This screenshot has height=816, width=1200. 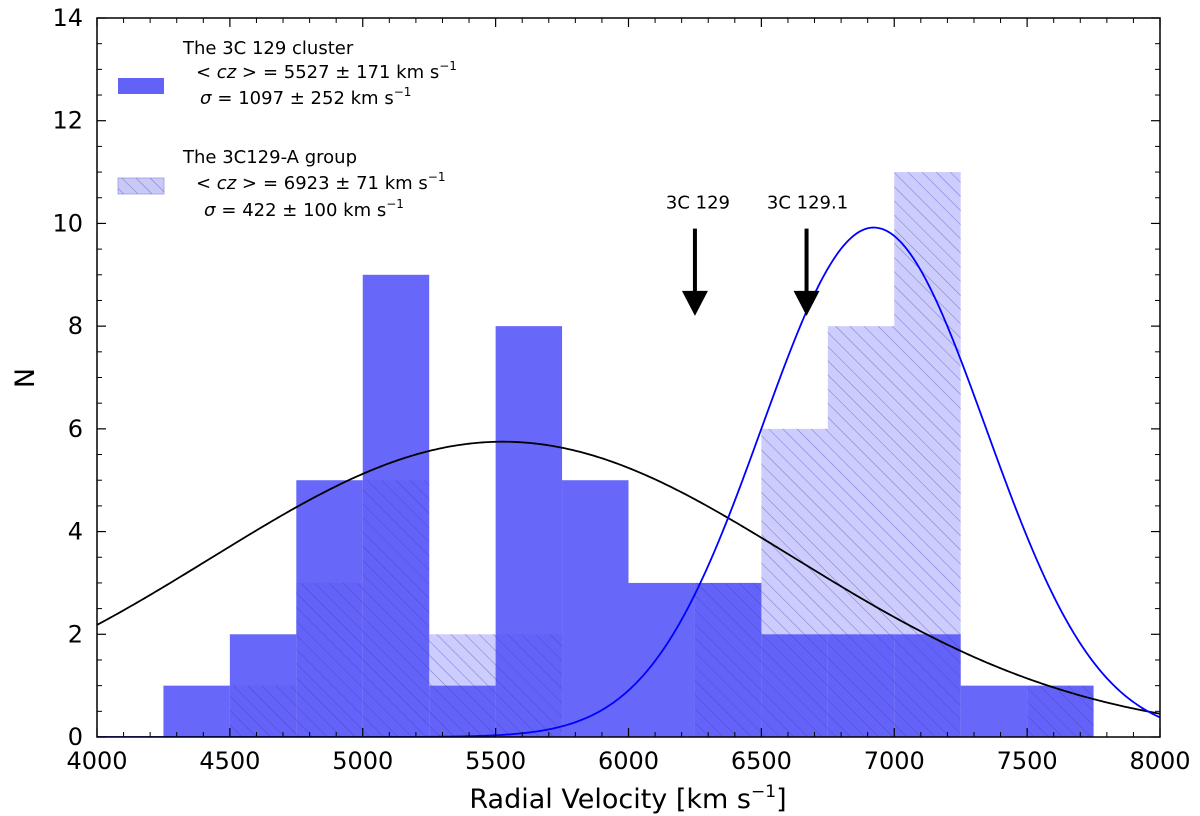 What do you see at coordinates (757, 254) in the screenshot?
I see `source-annotations: 3C 129 3C 129.1` at bounding box center [757, 254].